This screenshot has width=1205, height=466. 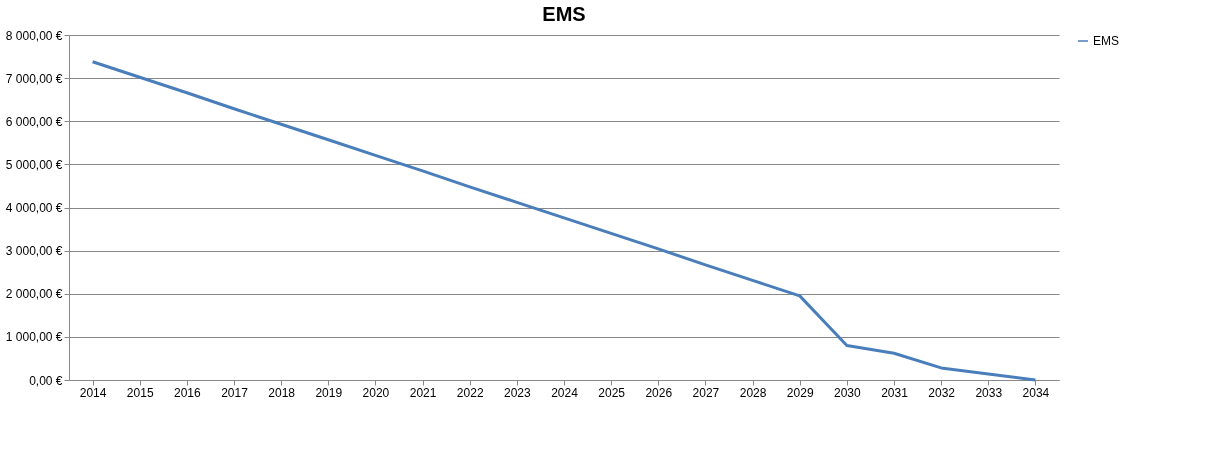 What do you see at coordinates (93, 392) in the screenshot?
I see `x-tick-label: 2014` at bounding box center [93, 392].